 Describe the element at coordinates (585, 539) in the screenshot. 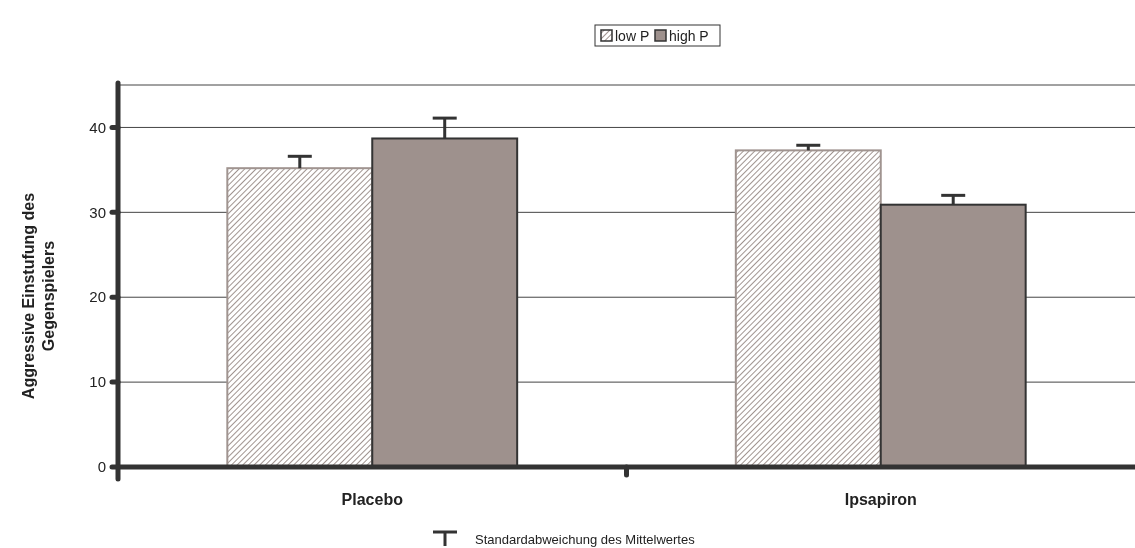

I see `text: Standardabweichung des Mittelwertes` at that location.